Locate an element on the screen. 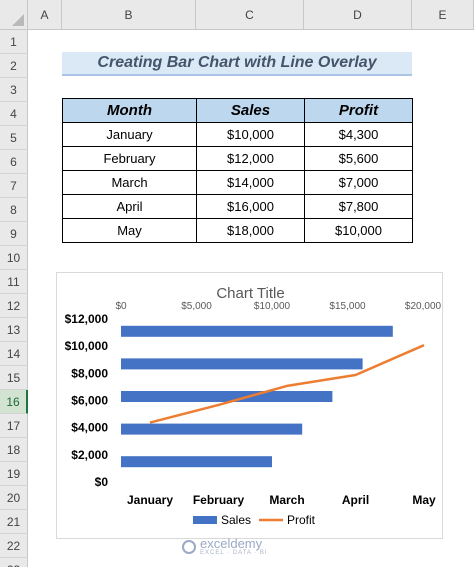  header-sales: Sales is located at coordinates (250, 110).